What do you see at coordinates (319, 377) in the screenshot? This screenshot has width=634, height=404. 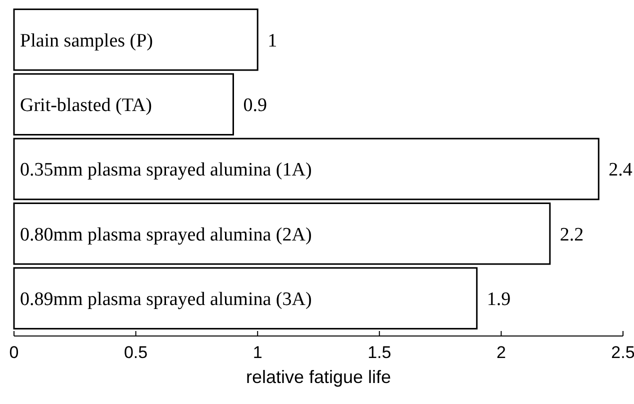 I see `x-axis-title: relative fatigue life` at bounding box center [319, 377].